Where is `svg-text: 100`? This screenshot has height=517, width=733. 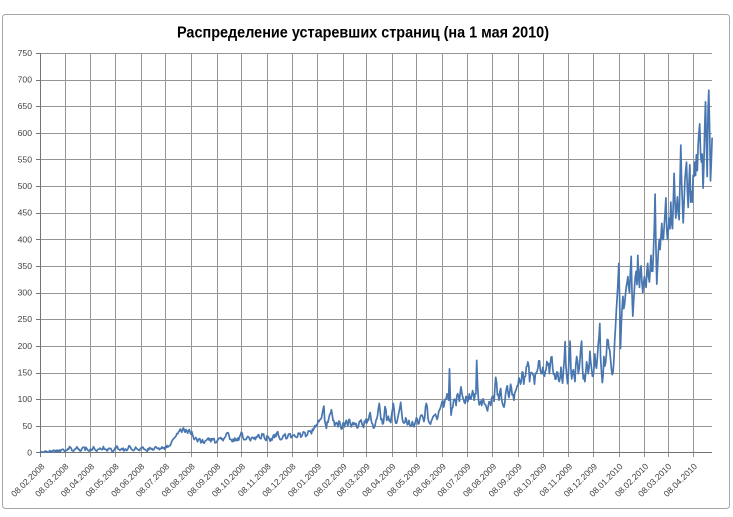 svg-text: 100 is located at coordinates (25, 399).